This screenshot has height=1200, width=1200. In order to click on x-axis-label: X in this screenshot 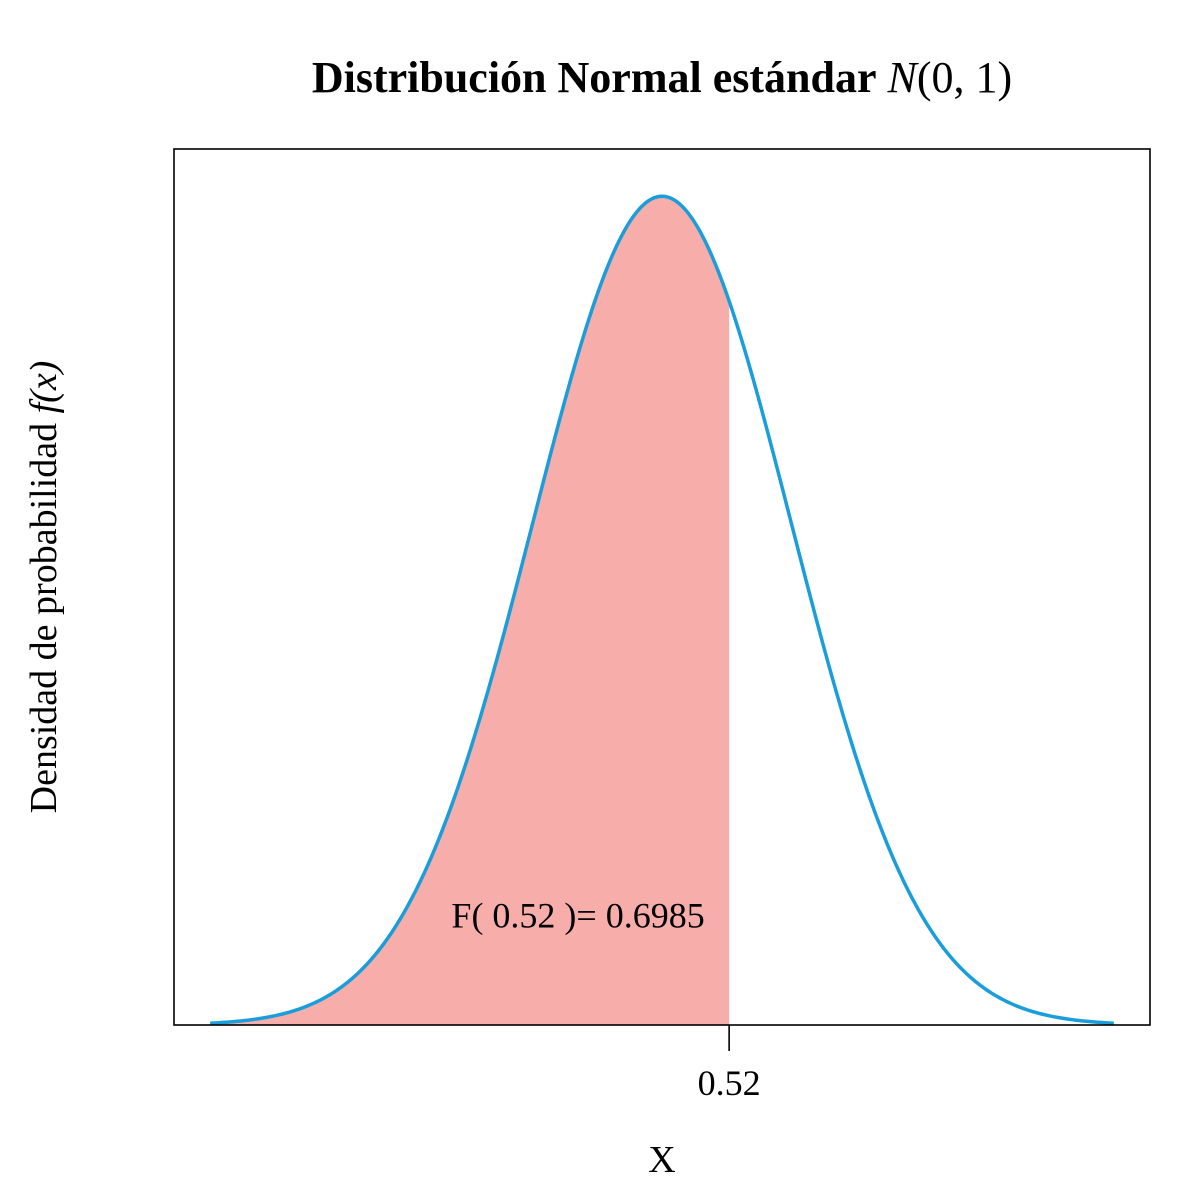, I will do `click(661, 1160)`.